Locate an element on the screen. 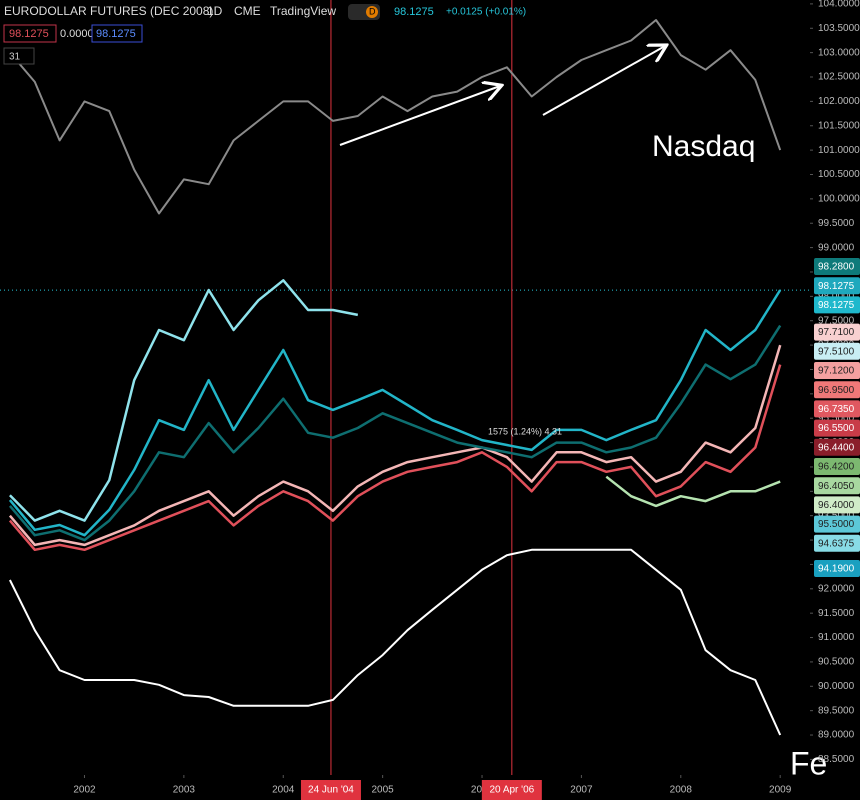 The image size is (860, 800). price-label: 94.6375 is located at coordinates (836, 543).